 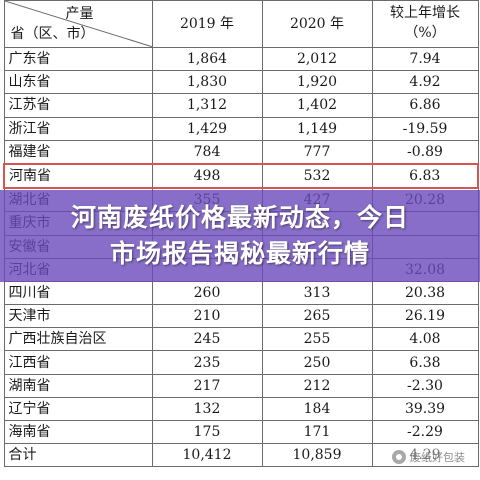 I want to click on growth-cell: -2.30, so click(x=425, y=385).